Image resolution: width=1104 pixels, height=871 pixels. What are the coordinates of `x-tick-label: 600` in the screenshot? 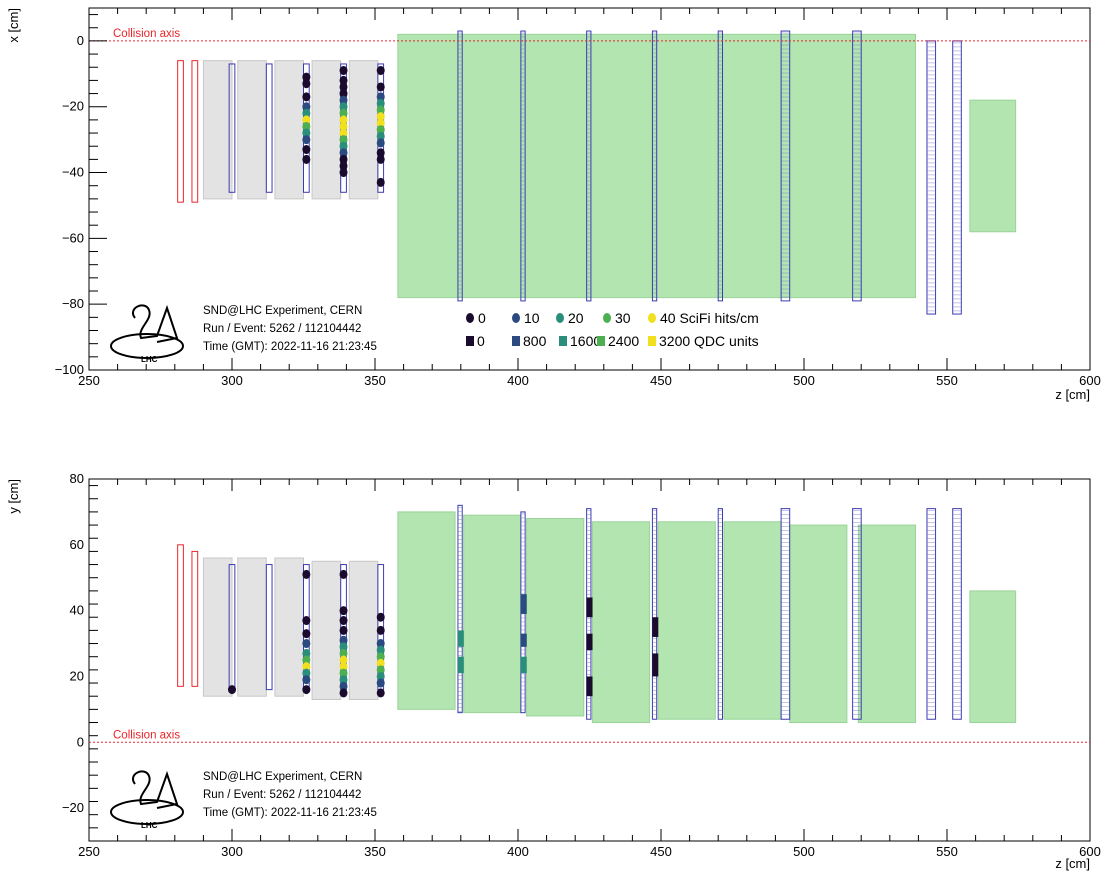 It's located at (1090, 380).